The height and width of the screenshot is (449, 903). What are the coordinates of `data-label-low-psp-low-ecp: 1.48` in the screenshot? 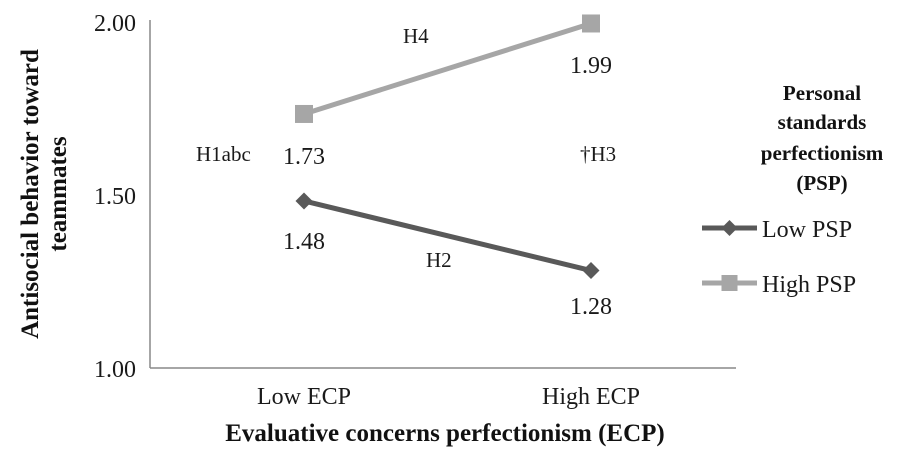 It's located at (304, 242).